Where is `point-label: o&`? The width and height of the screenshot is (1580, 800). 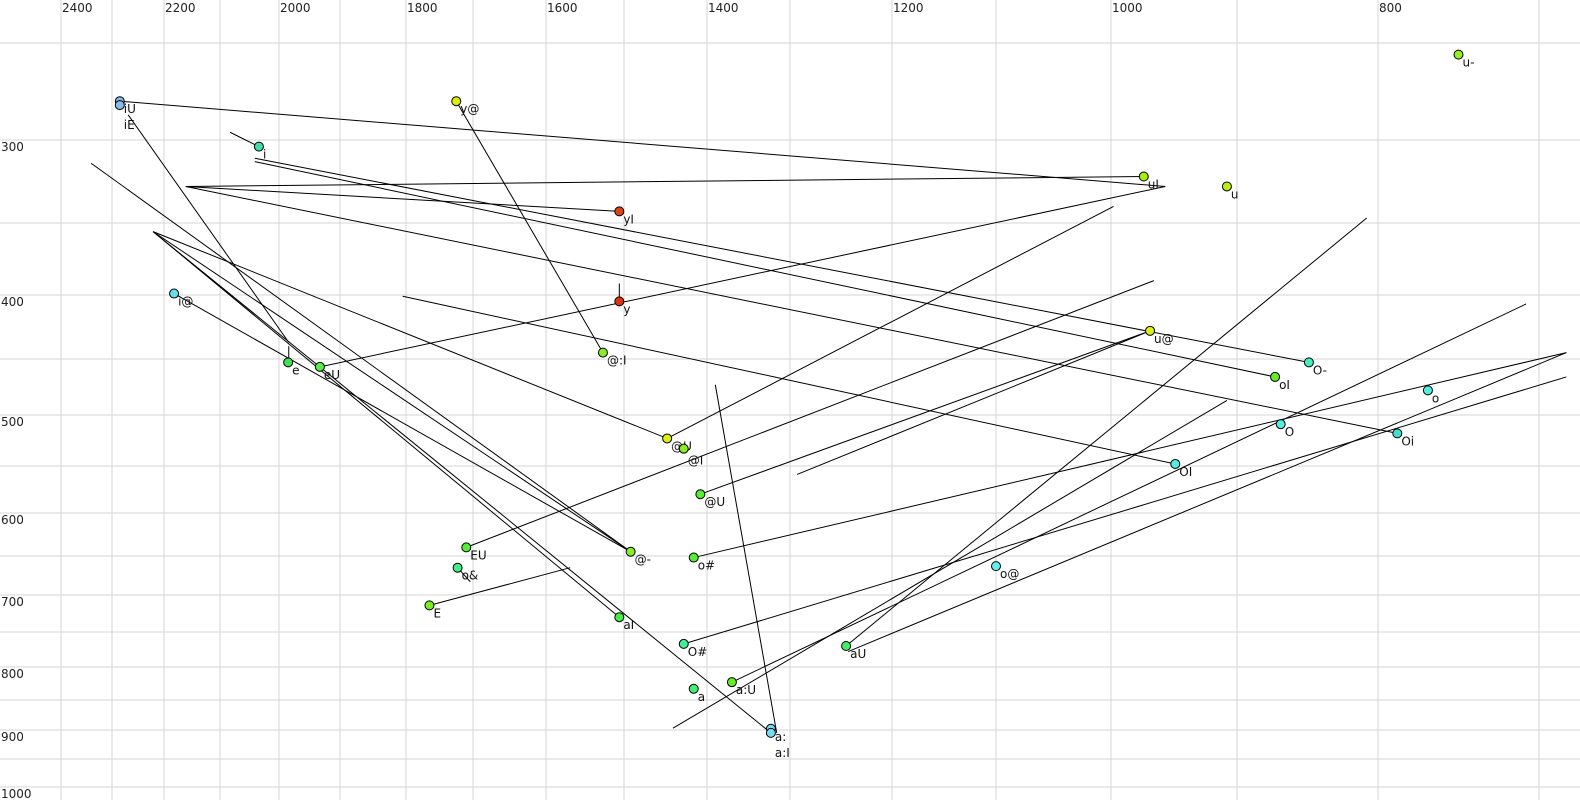
point-label: o& is located at coordinates (470, 576).